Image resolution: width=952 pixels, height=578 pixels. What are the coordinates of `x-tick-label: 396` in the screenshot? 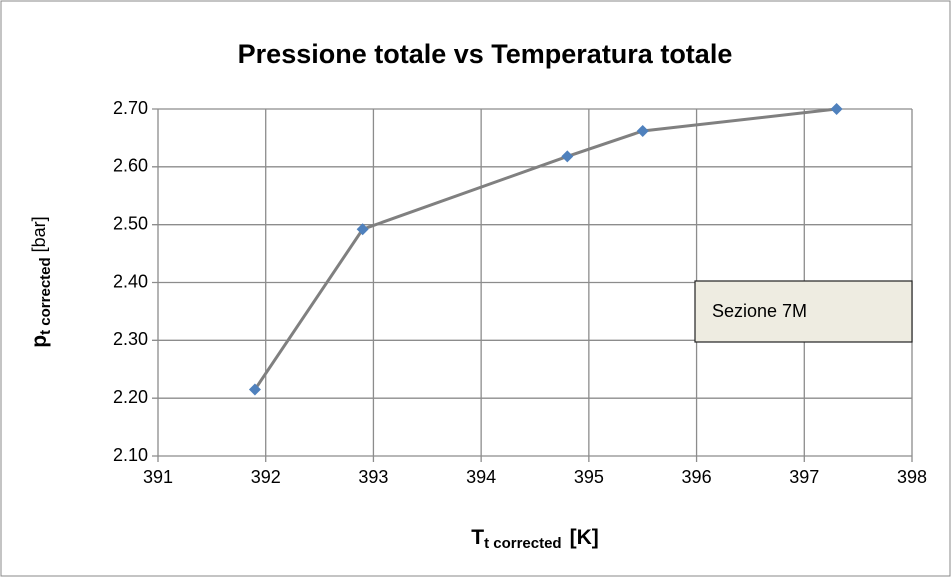 It's located at (697, 477).